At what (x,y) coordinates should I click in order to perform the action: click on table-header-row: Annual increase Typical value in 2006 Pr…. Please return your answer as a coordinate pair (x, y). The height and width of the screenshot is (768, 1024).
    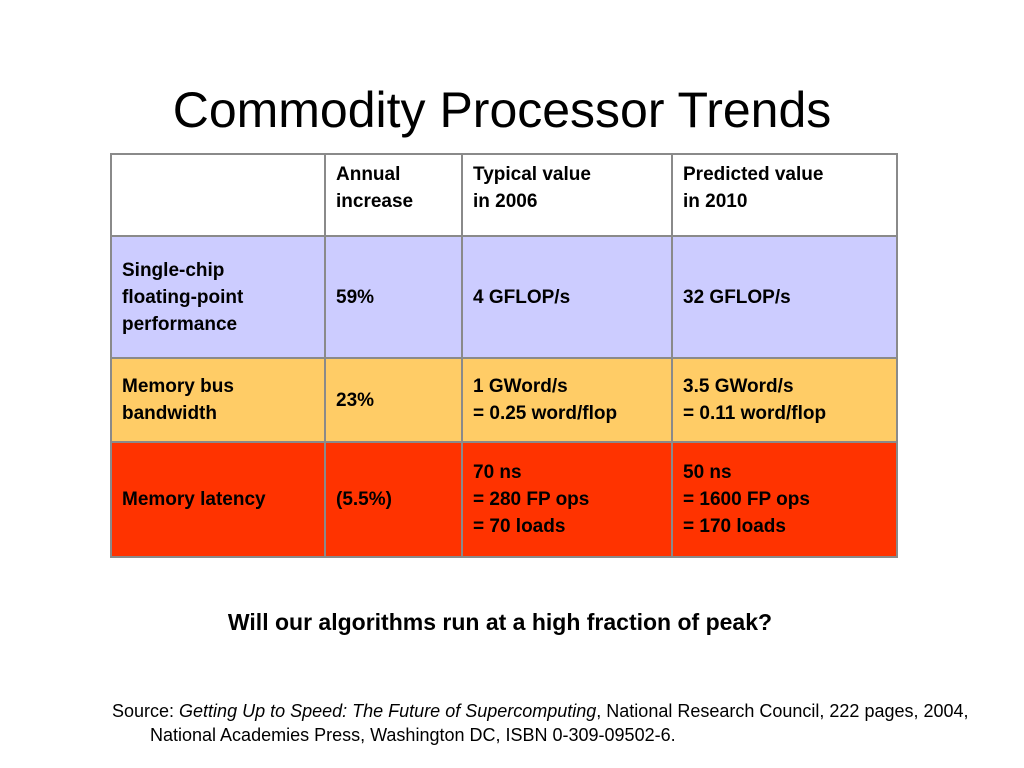
    Looking at the image, I should click on (504, 195).